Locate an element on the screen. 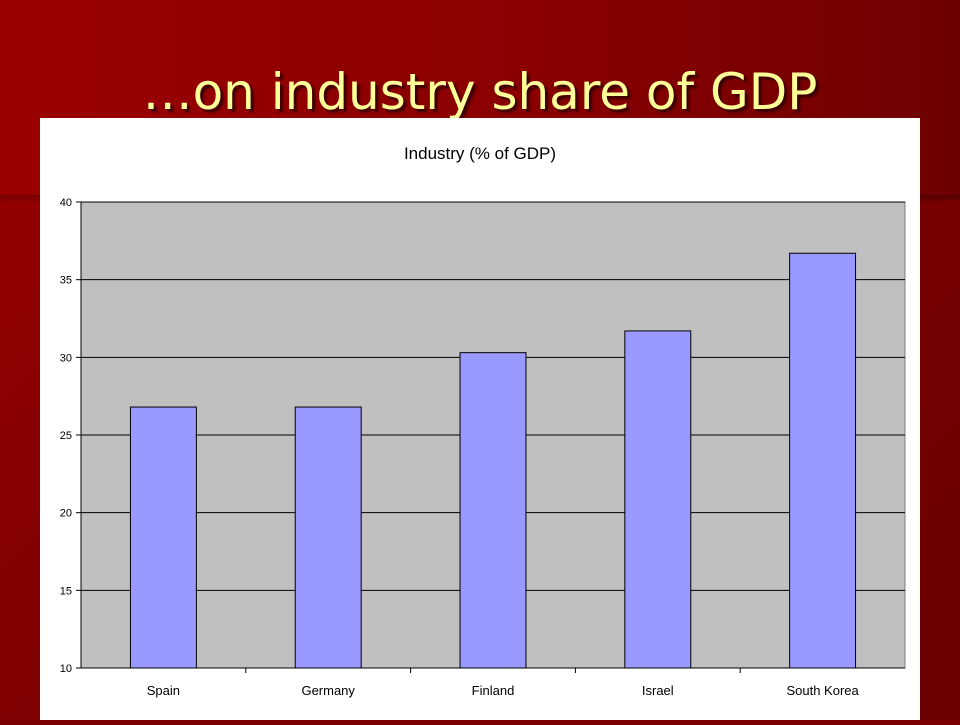 The image size is (960, 725). x-tick-label: Spain is located at coordinates (163, 690).